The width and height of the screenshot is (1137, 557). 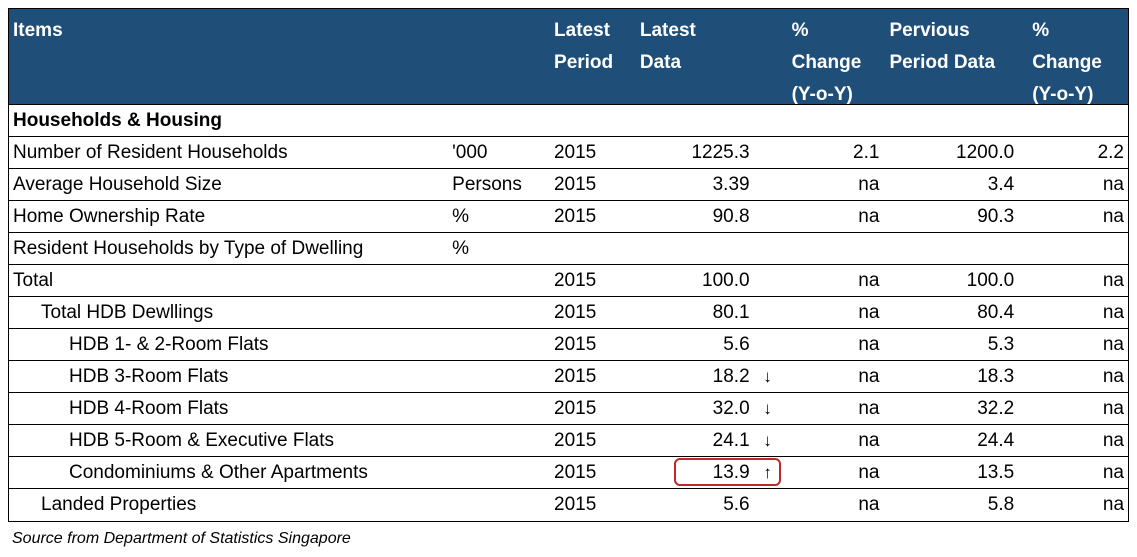 What do you see at coordinates (218, 472) in the screenshot?
I see `item-cell: Condominiums & Other Apartments` at bounding box center [218, 472].